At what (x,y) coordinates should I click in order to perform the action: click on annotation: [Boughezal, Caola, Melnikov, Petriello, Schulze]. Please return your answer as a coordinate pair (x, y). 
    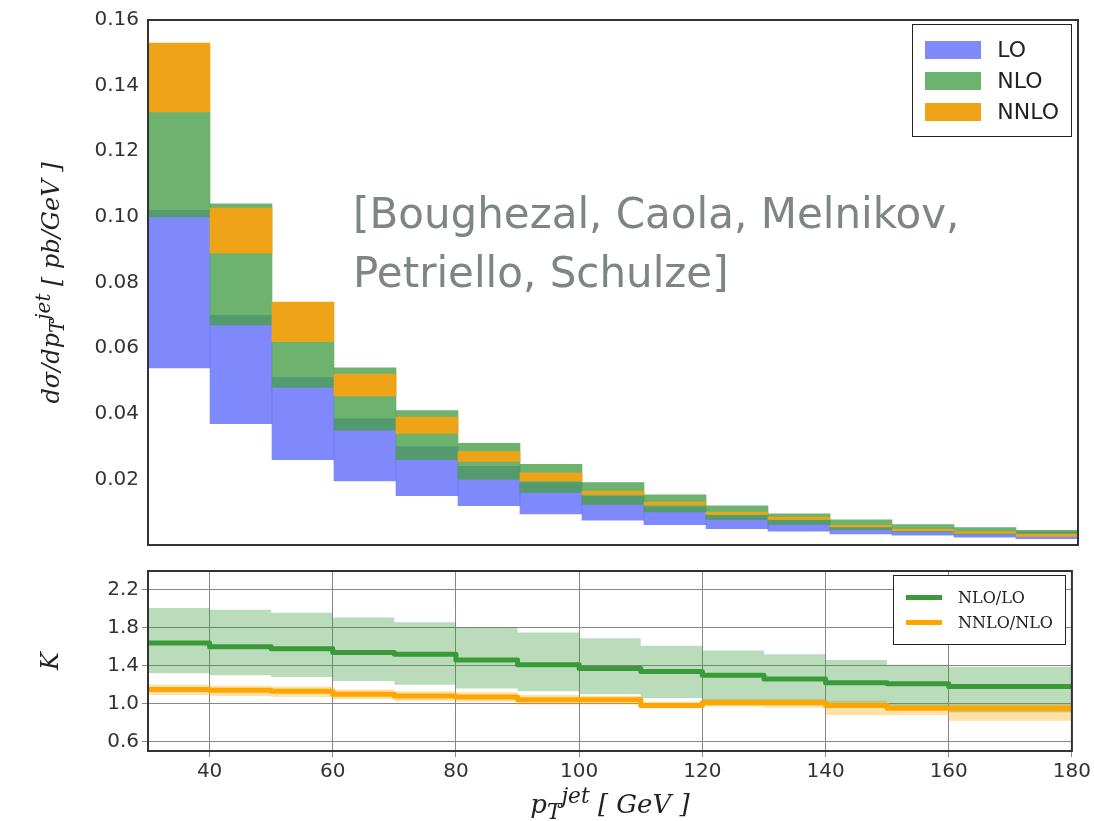
    Looking at the image, I should click on (657, 243).